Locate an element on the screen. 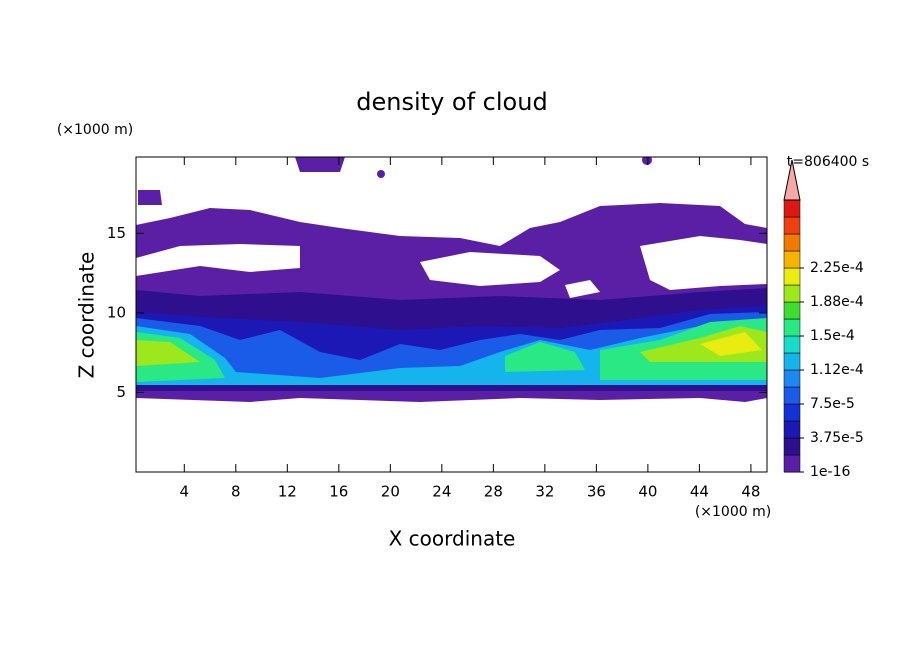  chart-title: density of cloud is located at coordinates (451, 102).